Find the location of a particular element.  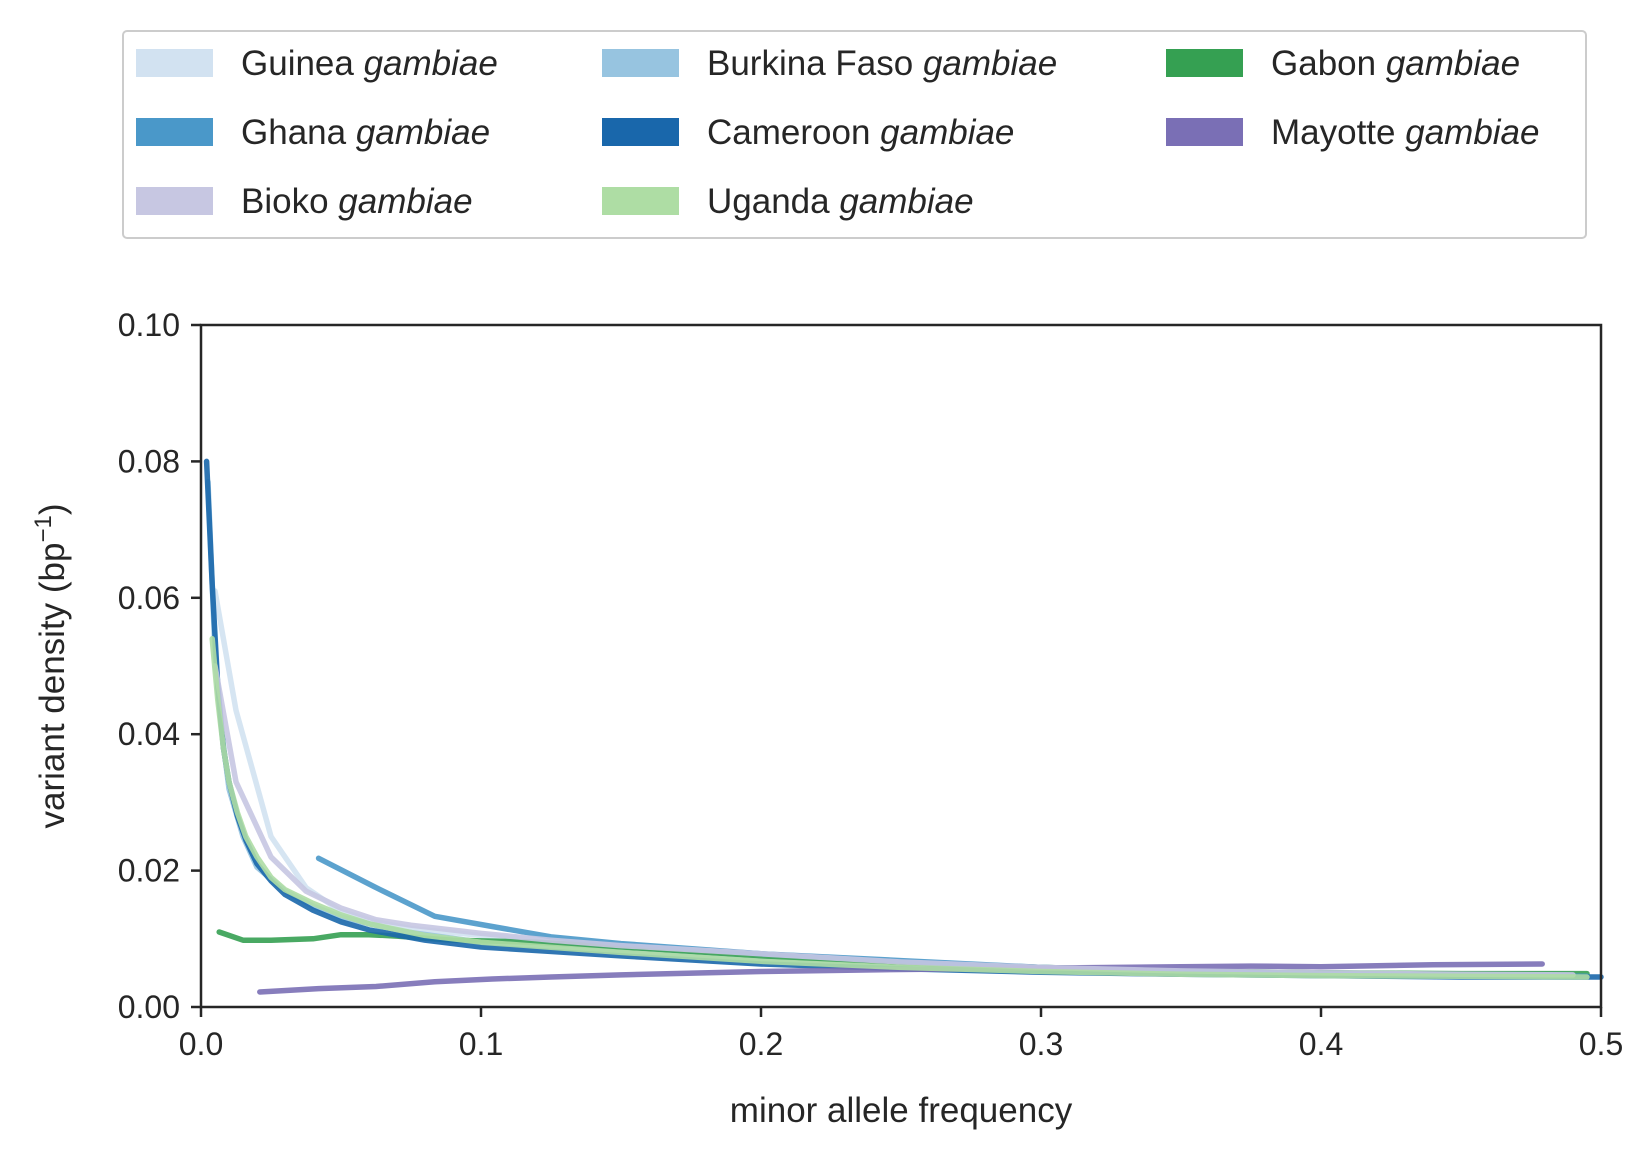

x-tick-label: 0.5 is located at coordinates (1601, 1044).